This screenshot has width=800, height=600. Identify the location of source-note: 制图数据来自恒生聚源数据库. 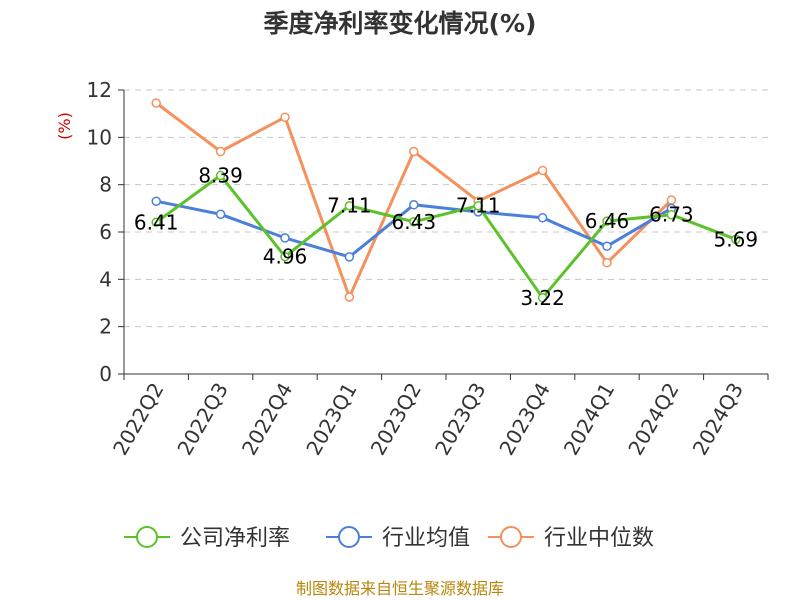
(400, 588).